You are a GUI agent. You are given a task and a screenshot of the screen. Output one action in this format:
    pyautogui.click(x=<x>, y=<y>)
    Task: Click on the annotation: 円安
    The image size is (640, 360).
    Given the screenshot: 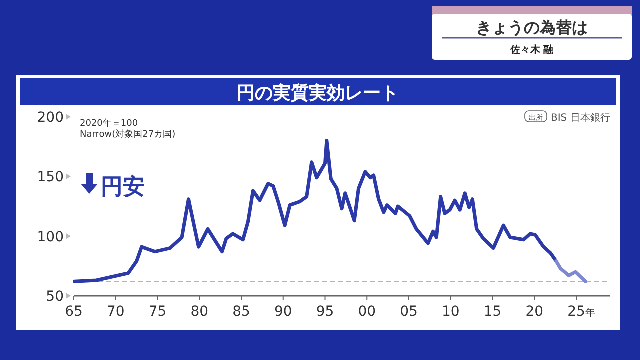 What is the action you would take?
    pyautogui.click(x=123, y=187)
    